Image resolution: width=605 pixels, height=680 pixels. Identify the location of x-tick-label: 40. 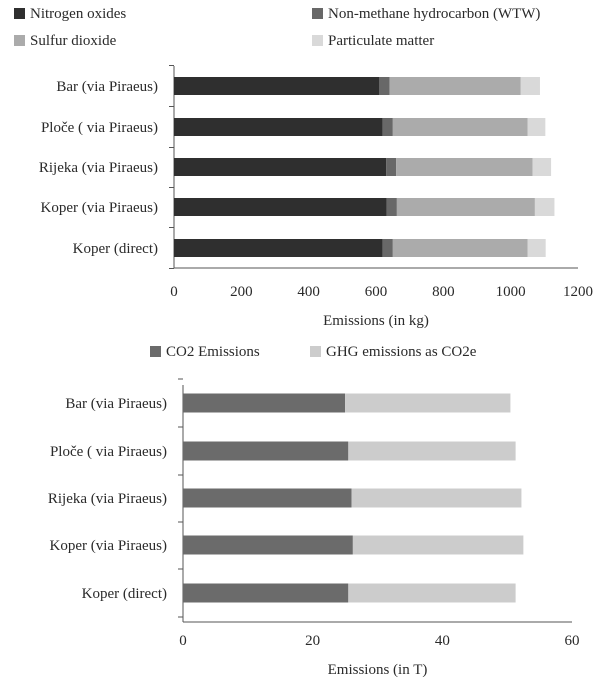
(442, 641).